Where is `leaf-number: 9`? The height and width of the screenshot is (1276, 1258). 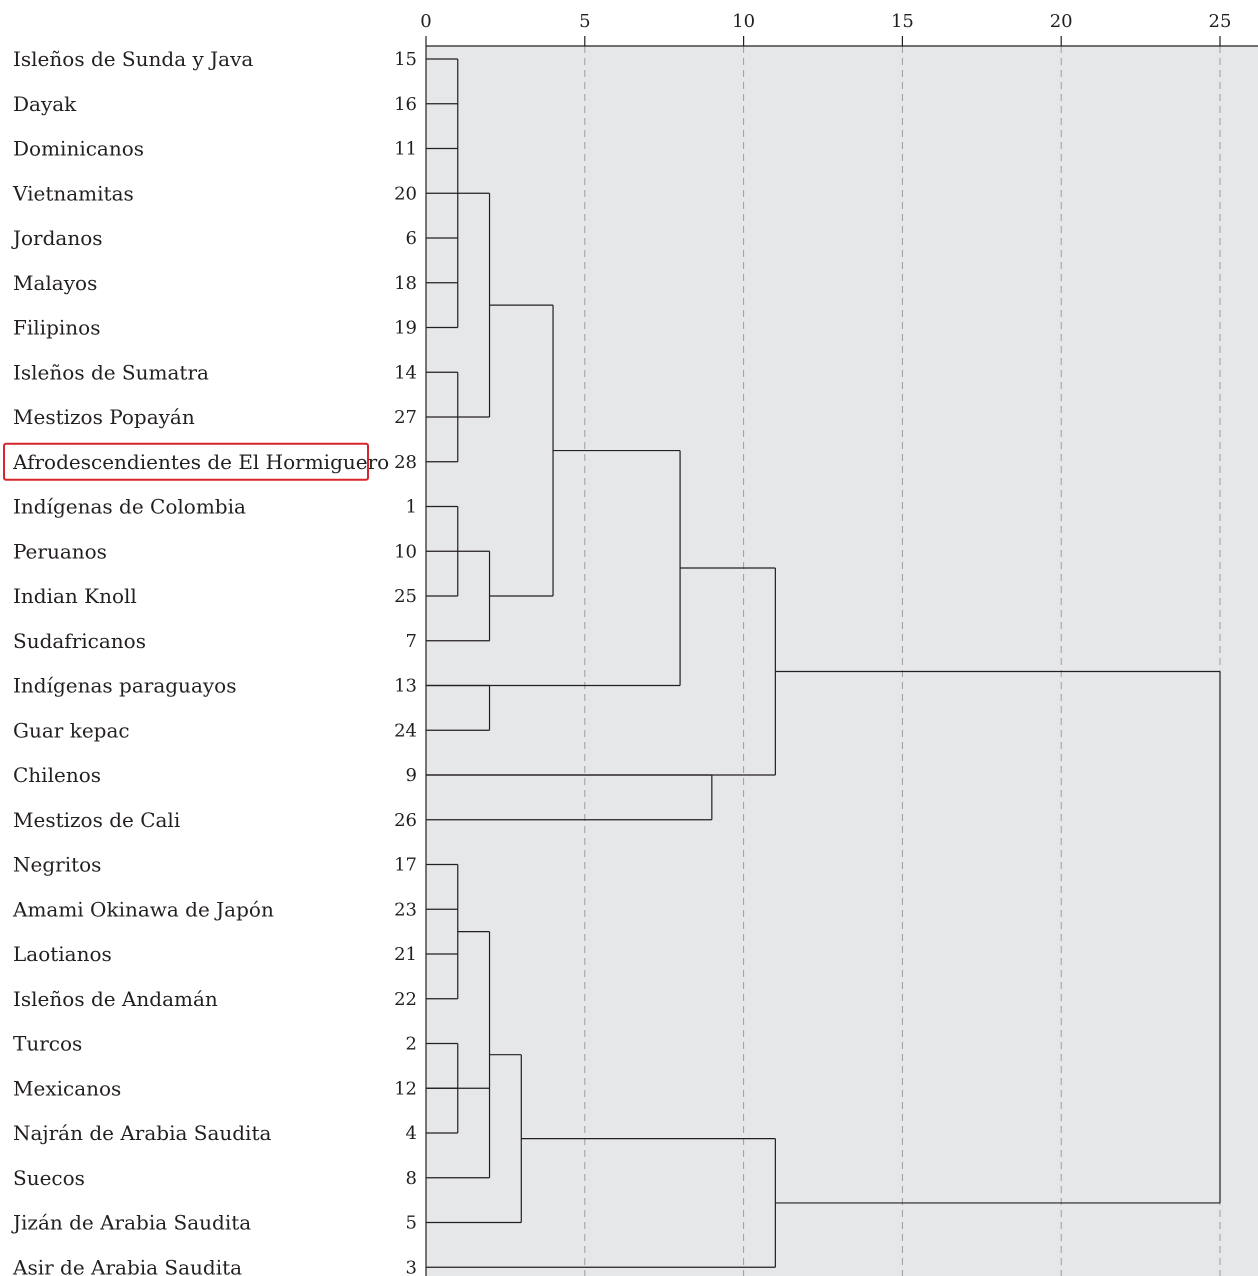 leaf-number: 9 is located at coordinates (411, 775).